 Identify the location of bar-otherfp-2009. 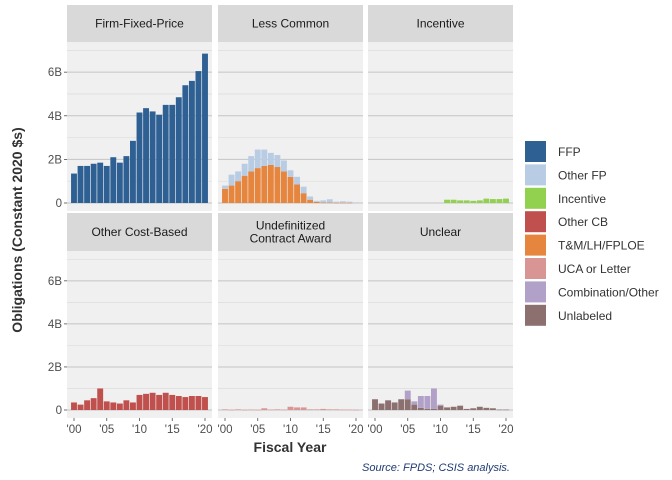
(284, 166).